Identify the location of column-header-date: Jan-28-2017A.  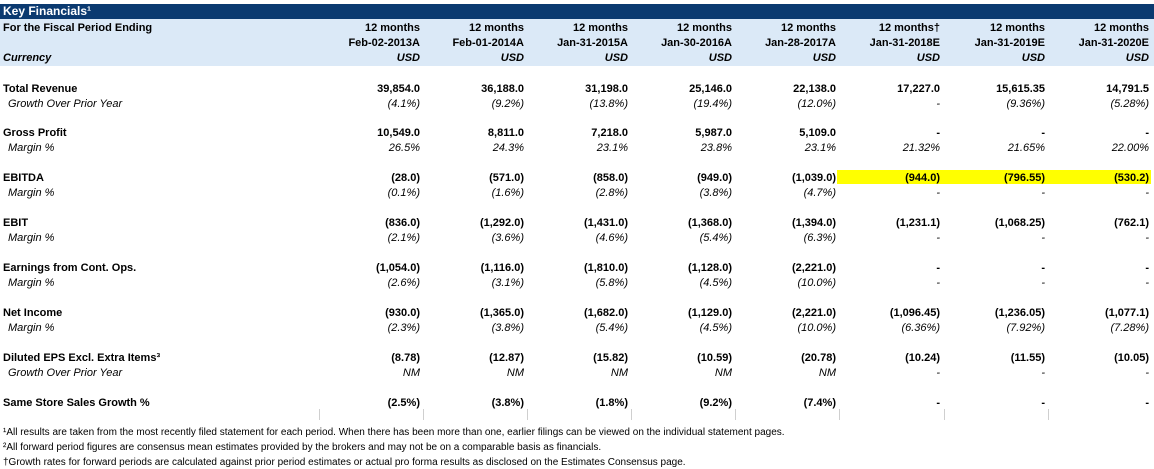
(800, 43).